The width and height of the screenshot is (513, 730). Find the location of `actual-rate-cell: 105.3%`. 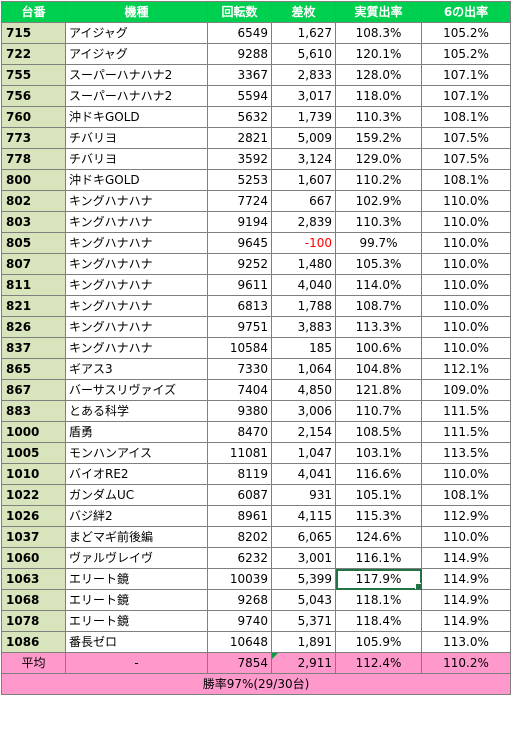

actual-rate-cell: 105.3% is located at coordinates (378, 264).